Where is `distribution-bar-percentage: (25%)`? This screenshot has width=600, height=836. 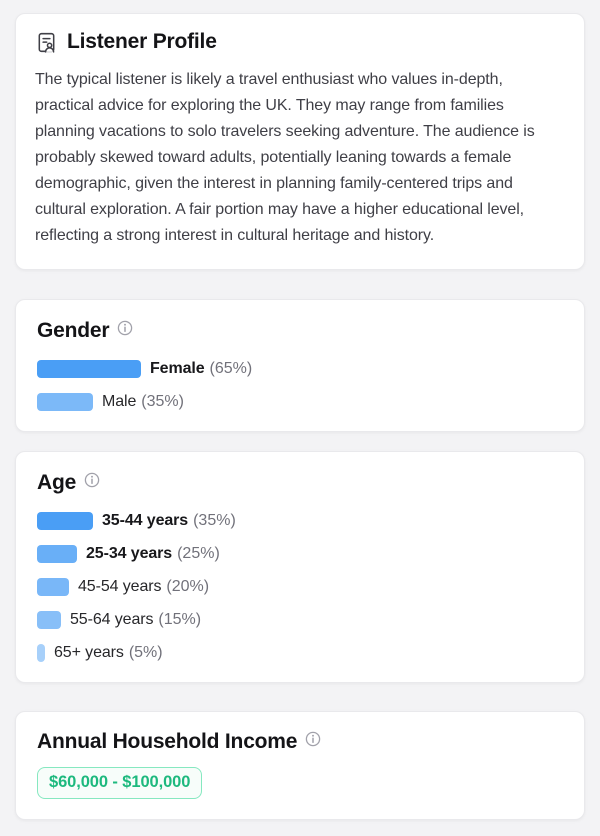 distribution-bar-percentage: (25%) is located at coordinates (198, 553).